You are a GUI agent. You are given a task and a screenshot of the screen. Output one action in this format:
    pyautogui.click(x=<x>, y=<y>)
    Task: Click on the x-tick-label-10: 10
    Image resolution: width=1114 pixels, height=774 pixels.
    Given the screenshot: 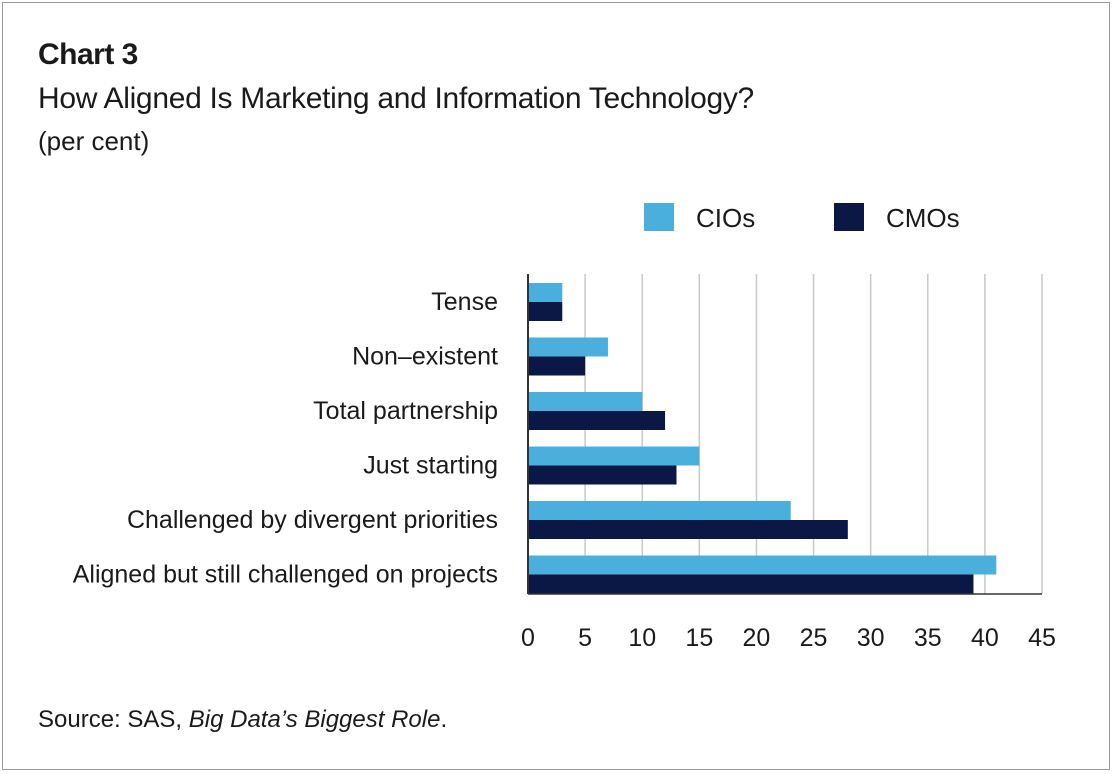 What is the action you would take?
    pyautogui.click(x=642, y=638)
    